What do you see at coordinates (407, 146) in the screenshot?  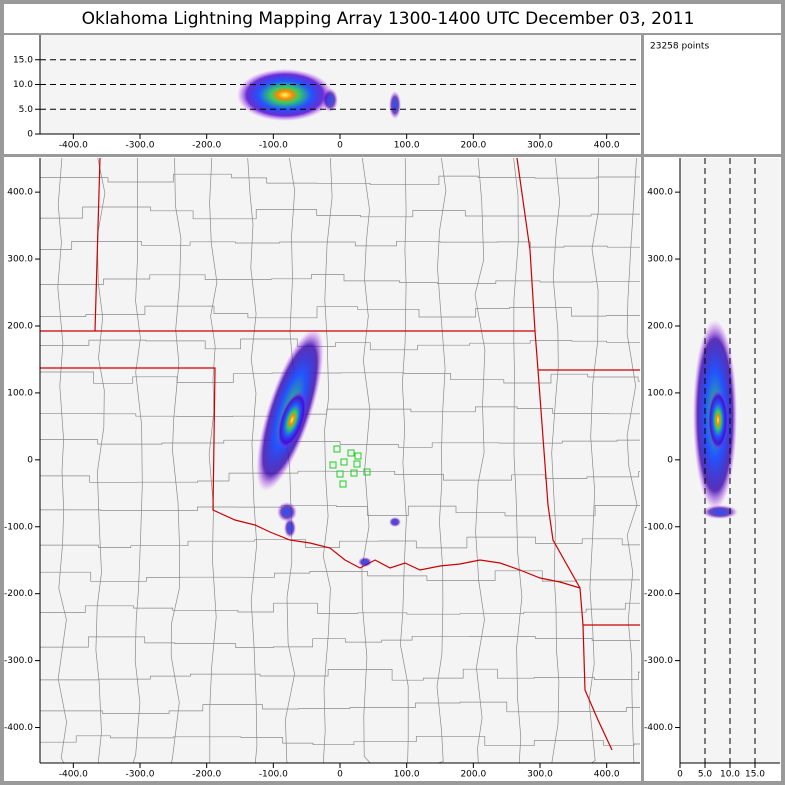 I see `x-tick-label: 100.0` at bounding box center [407, 146].